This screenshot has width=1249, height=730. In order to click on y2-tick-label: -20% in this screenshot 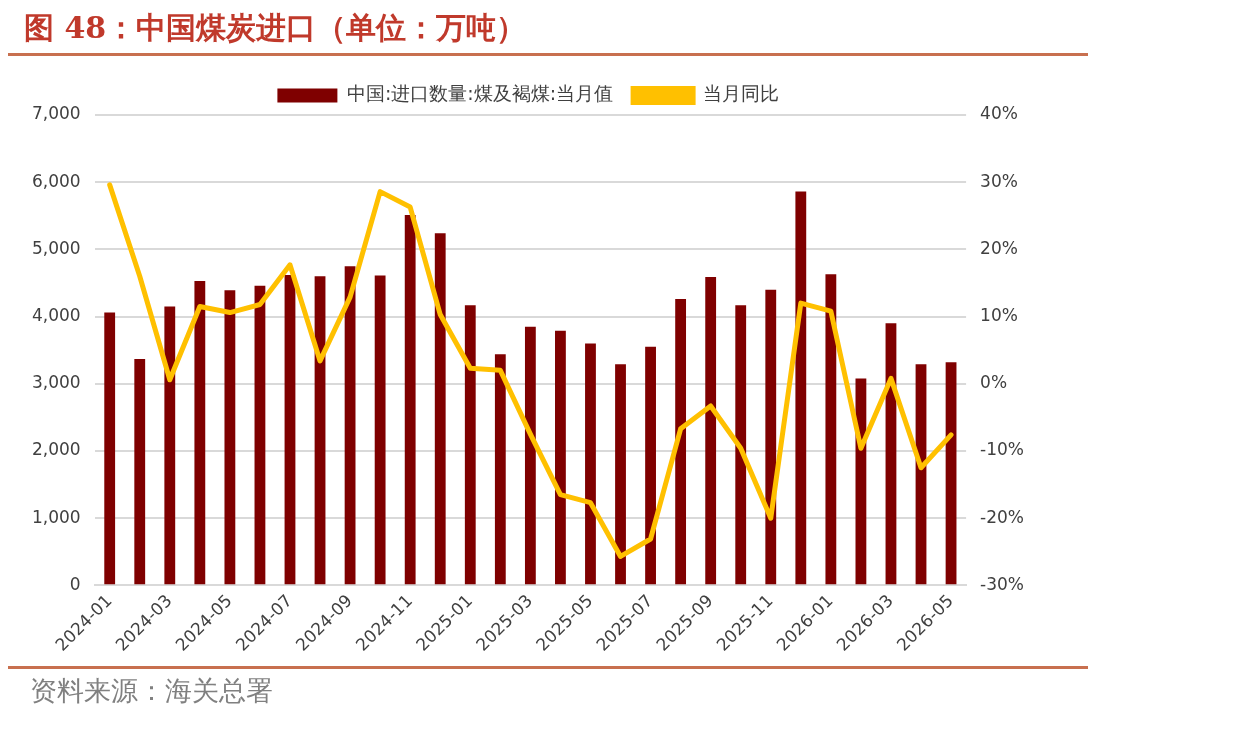, I will do `click(1002, 516)`.